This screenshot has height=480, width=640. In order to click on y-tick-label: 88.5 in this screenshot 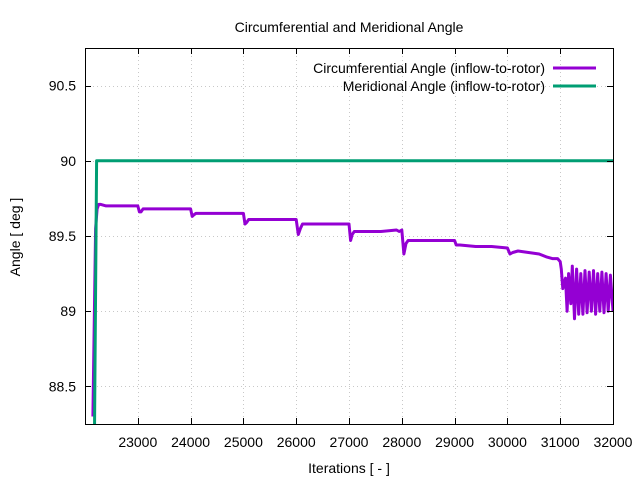, I will do `click(62, 386)`.